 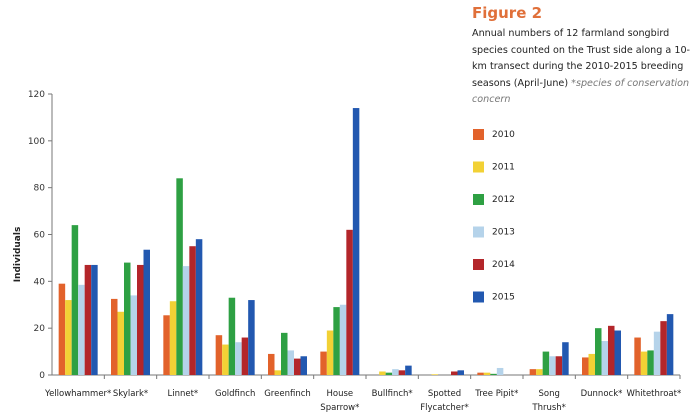 I want to click on legend-swatch-2013, so click(x=478, y=232).